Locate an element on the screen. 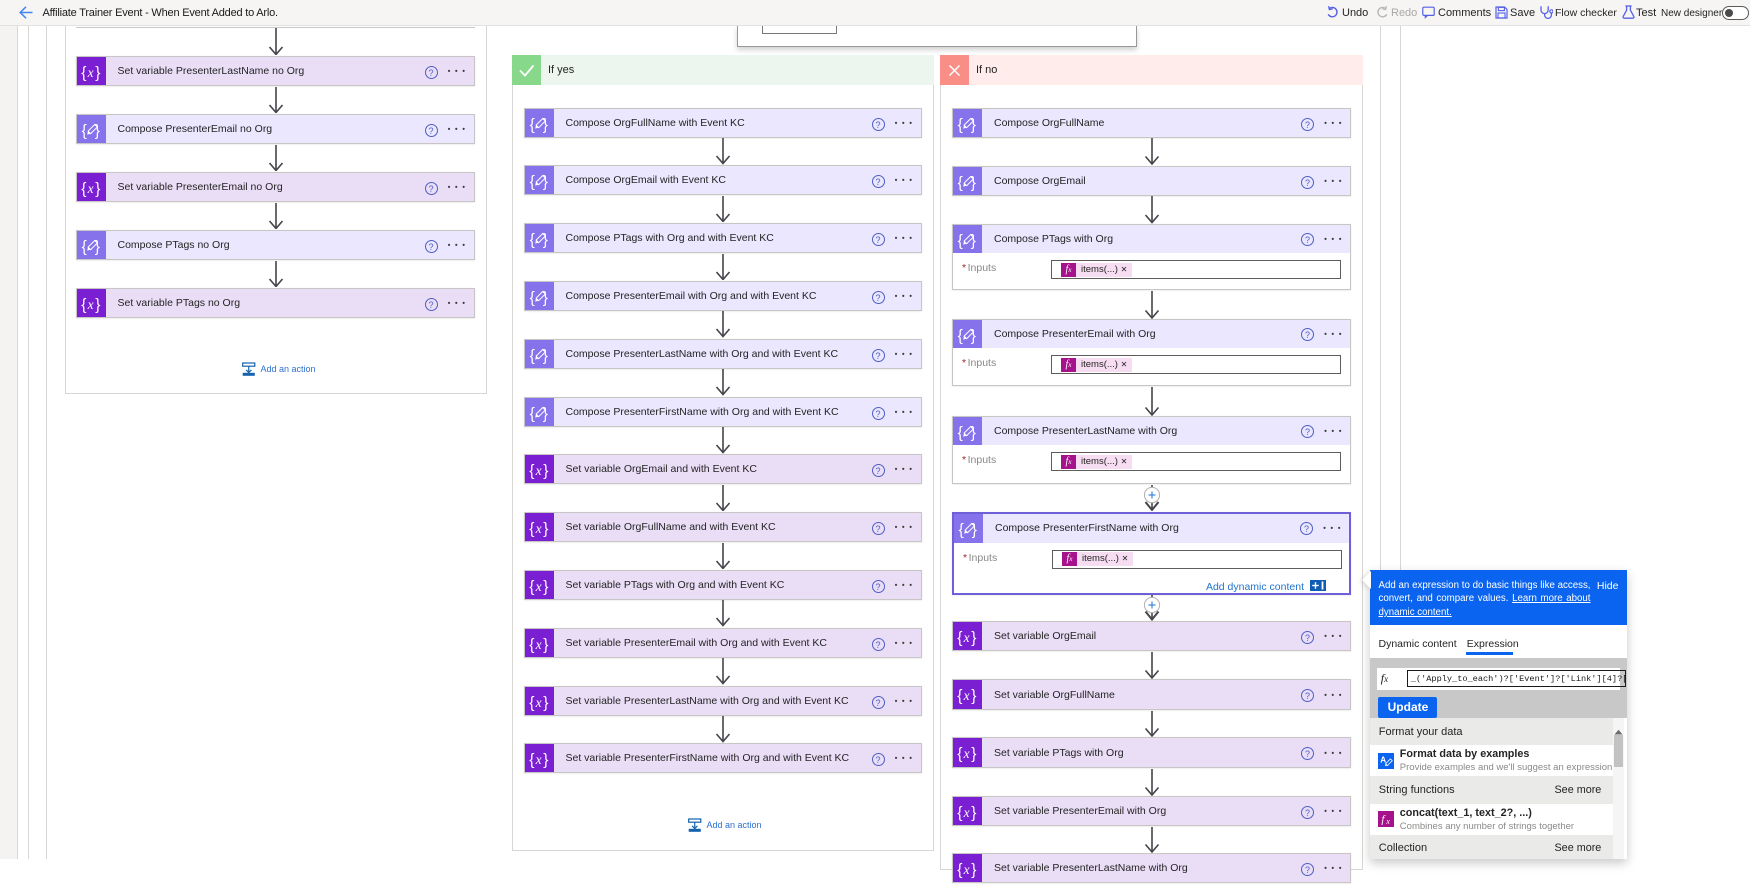 The image size is (1750, 889). svg-text: A is located at coordinates (1383, 759).